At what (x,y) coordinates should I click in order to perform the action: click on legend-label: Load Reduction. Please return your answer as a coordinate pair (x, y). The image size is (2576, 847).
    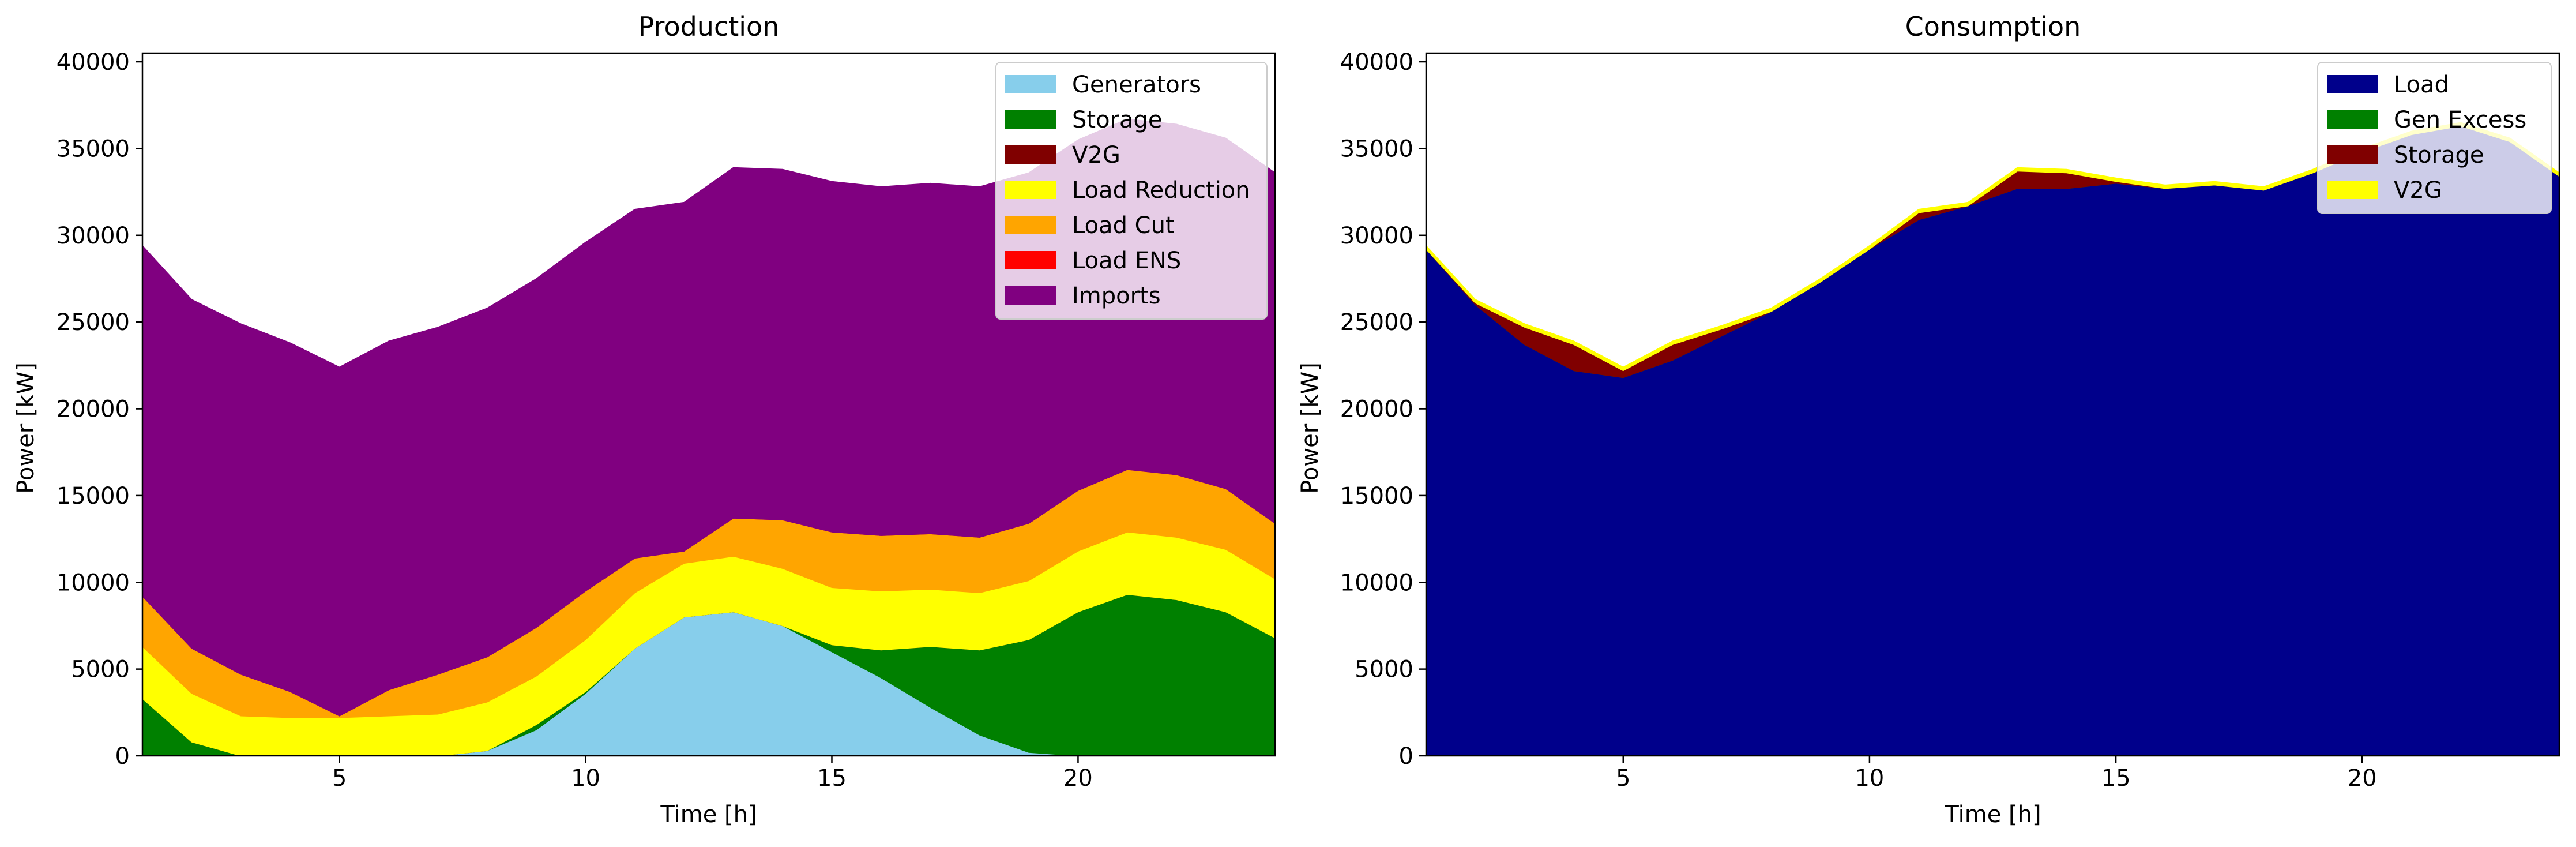
    Looking at the image, I should click on (1161, 191).